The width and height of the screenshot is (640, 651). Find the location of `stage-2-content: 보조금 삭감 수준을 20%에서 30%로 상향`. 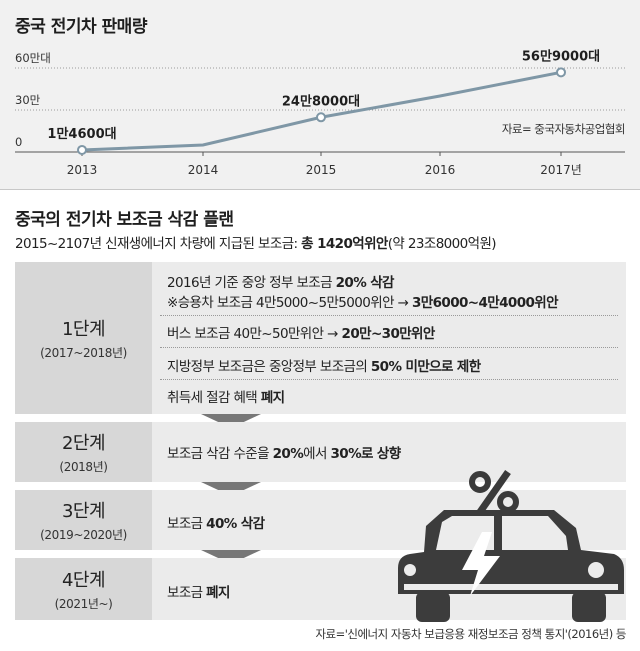

stage-2-content: 보조금 삭감 수준을 20%에서 30%로 상향 is located at coordinates (389, 452).